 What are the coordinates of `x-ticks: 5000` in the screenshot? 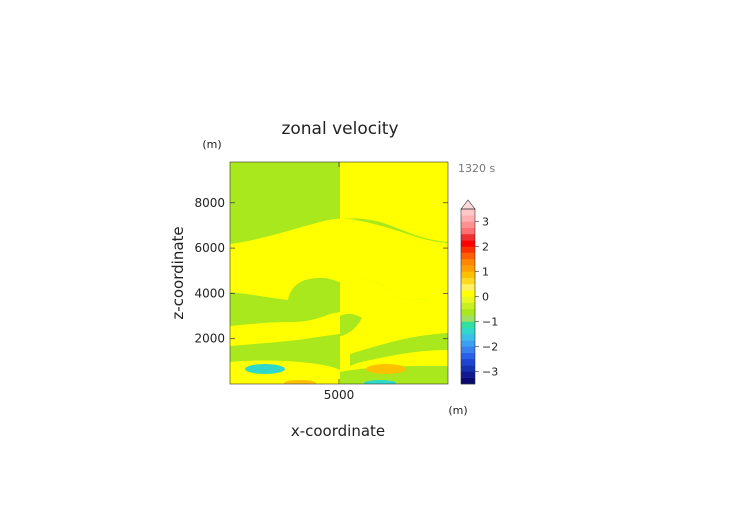 It's located at (339, 282).